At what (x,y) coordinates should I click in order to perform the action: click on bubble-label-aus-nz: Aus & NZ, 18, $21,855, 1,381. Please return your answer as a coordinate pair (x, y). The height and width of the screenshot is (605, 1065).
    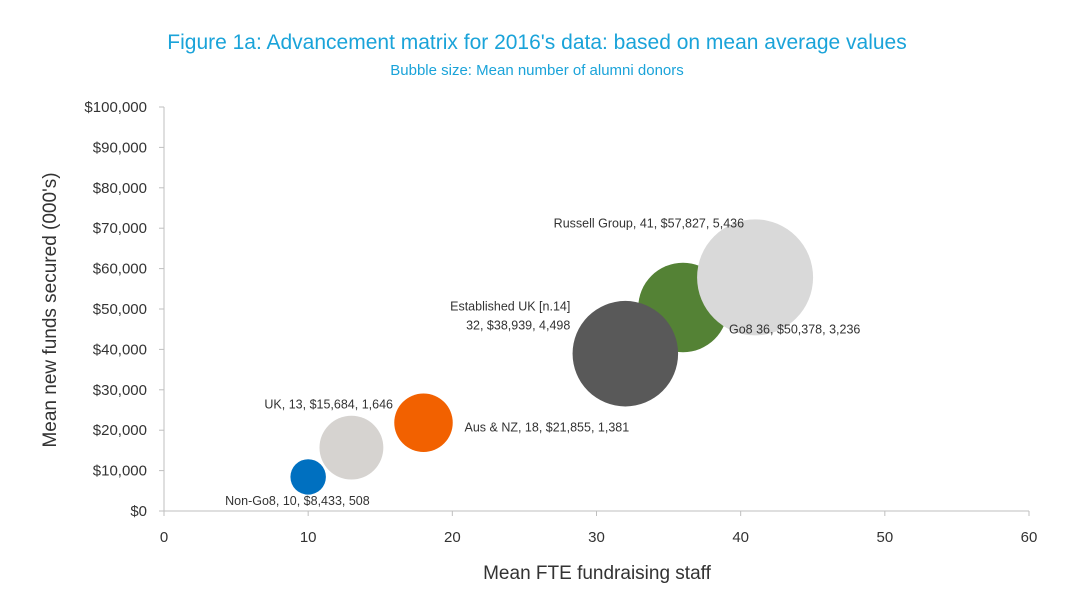
    Looking at the image, I should click on (547, 428).